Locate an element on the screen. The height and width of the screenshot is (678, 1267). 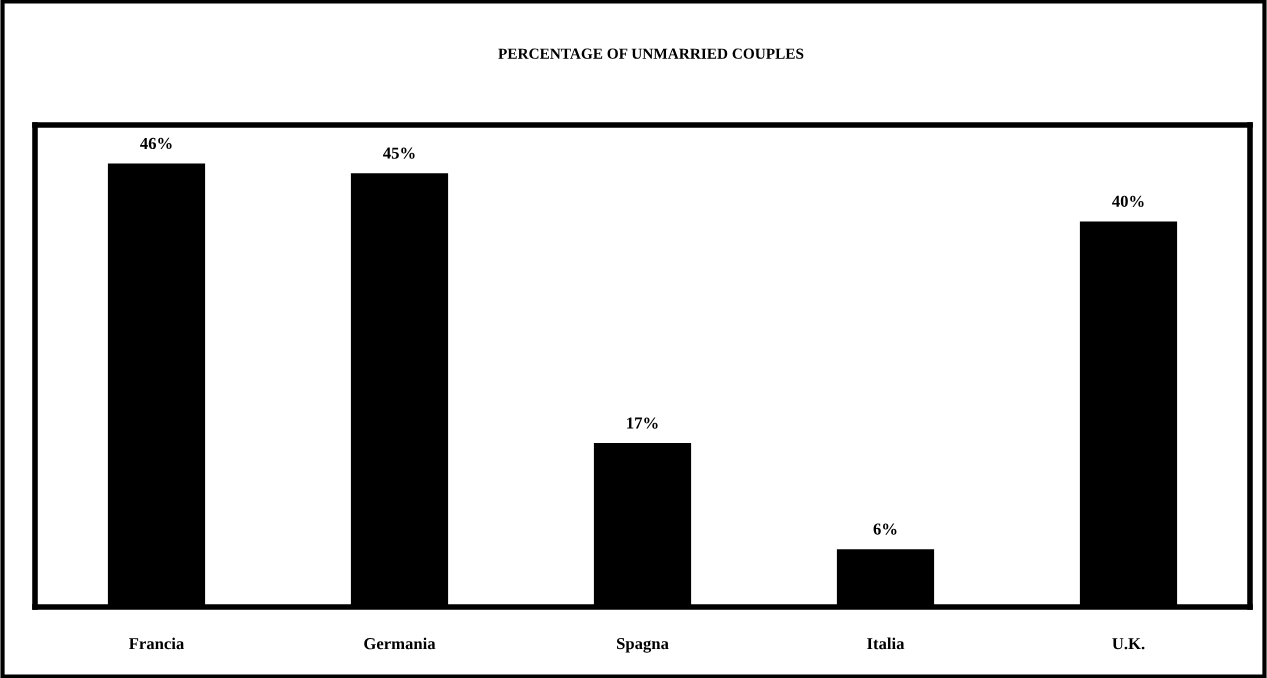
x-tick-label: Italia is located at coordinates (886, 643).